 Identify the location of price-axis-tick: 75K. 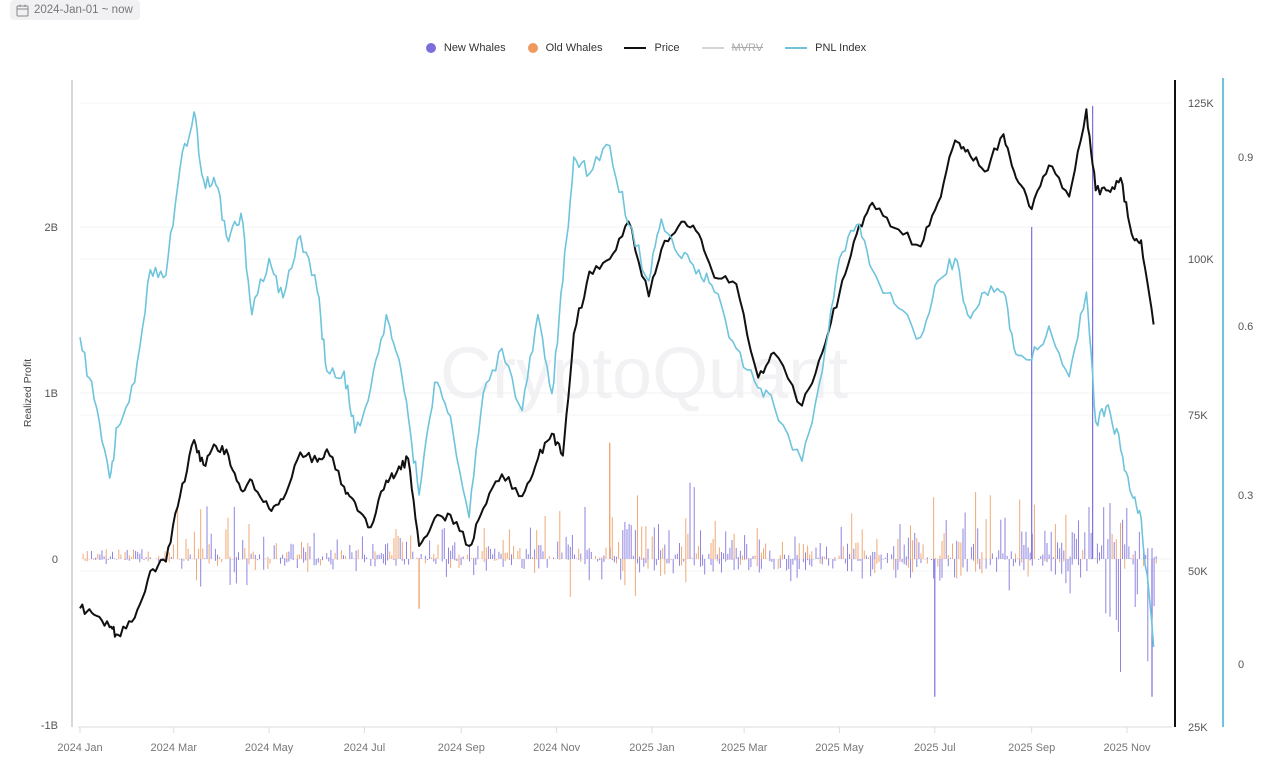
(1198, 416).